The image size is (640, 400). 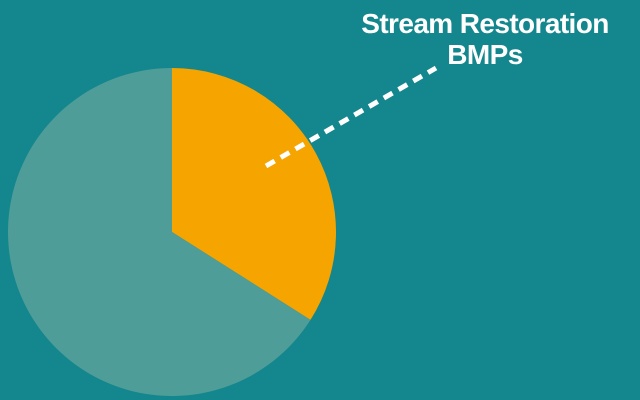 I want to click on slice-annotation-label: Stream Restoration BMPs, so click(x=485, y=39).